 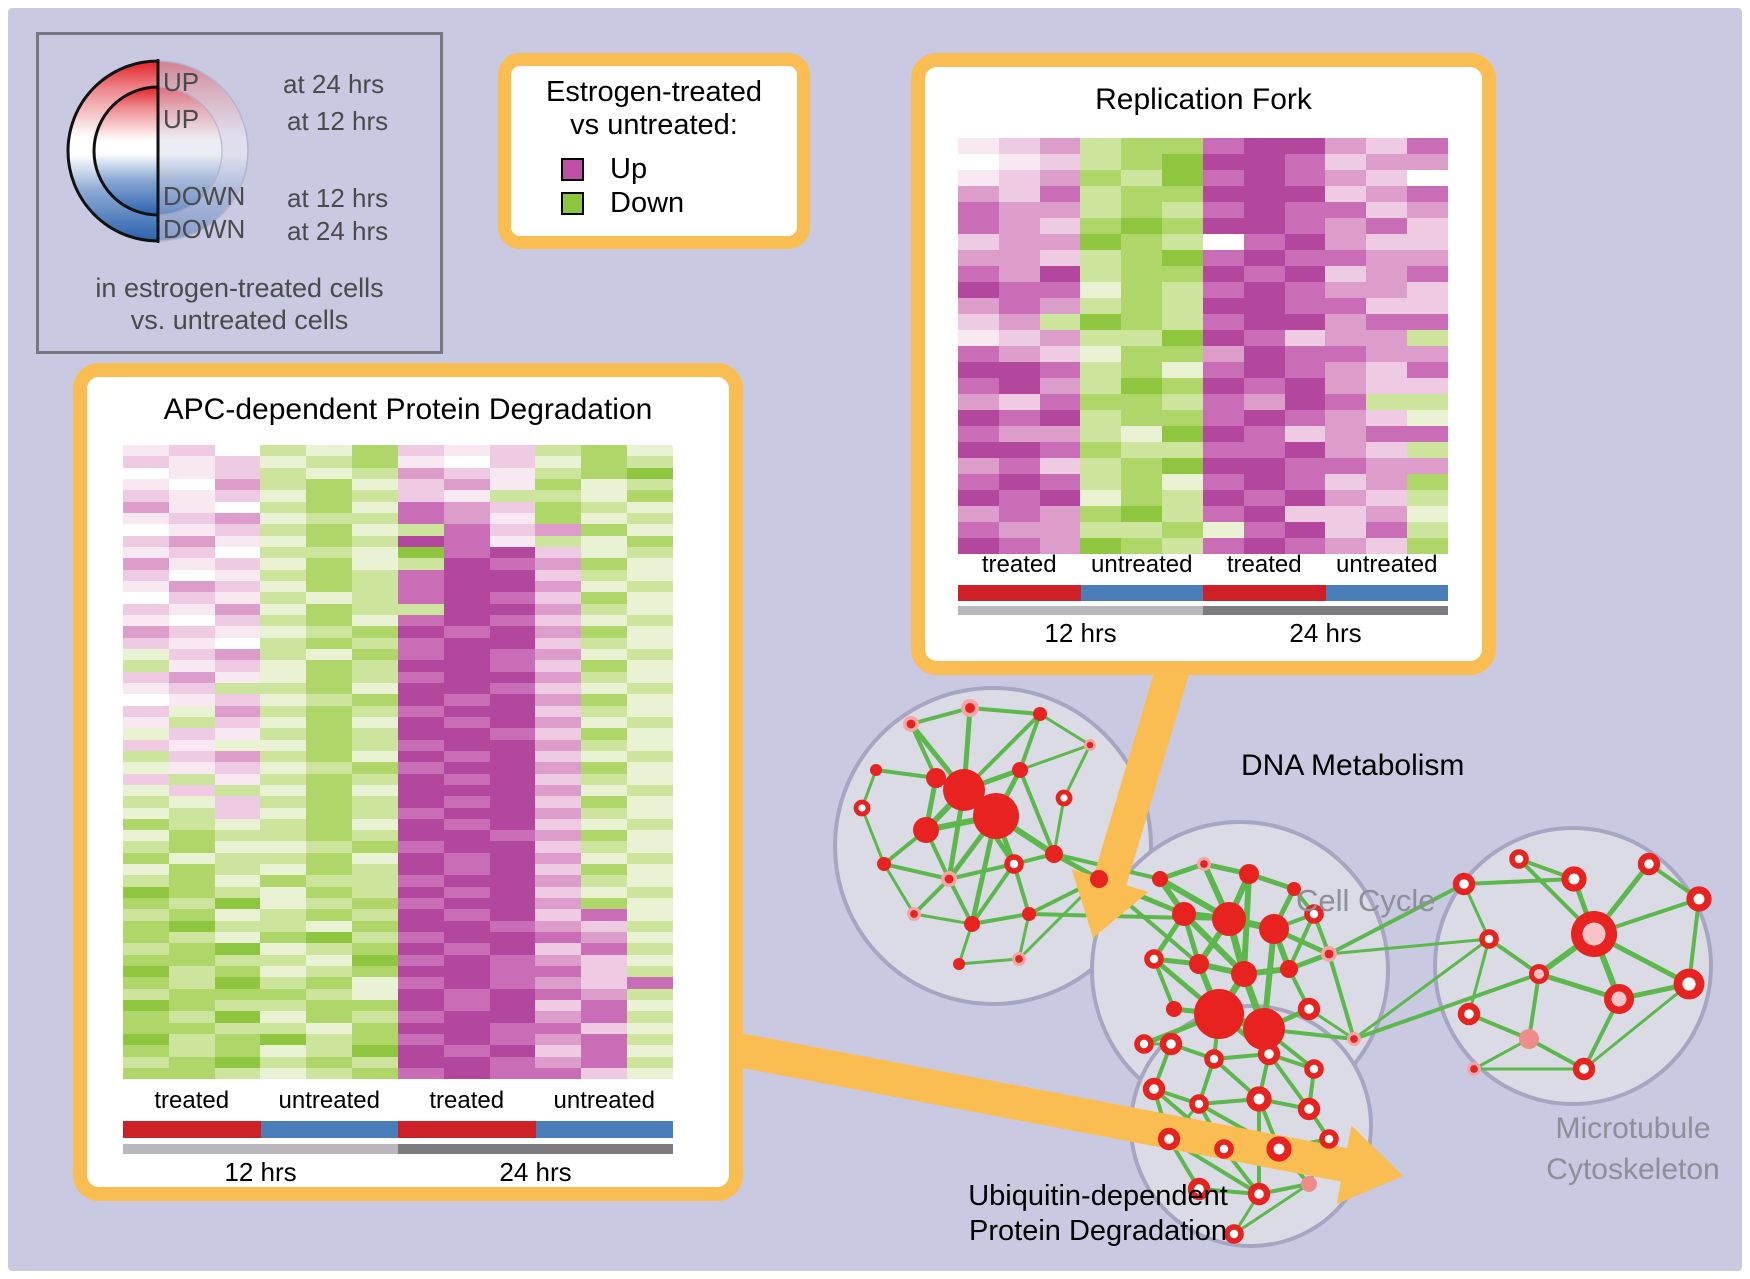 I want to click on apc-time-labels: 12 hrs 24 hrs, so click(x=398, y=1172).